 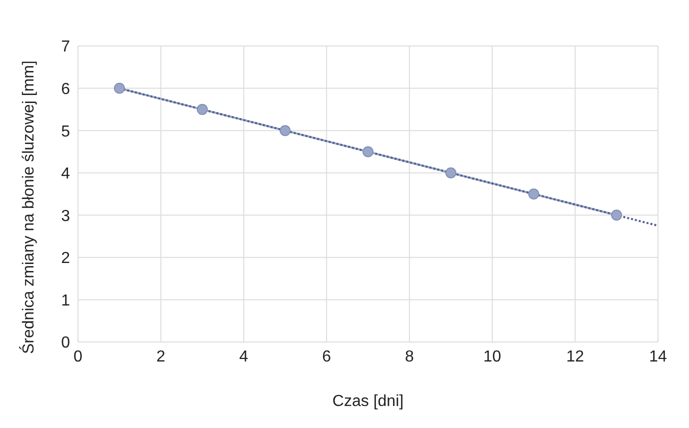 I want to click on x-axis-title: Czas [dni], so click(x=368, y=401).